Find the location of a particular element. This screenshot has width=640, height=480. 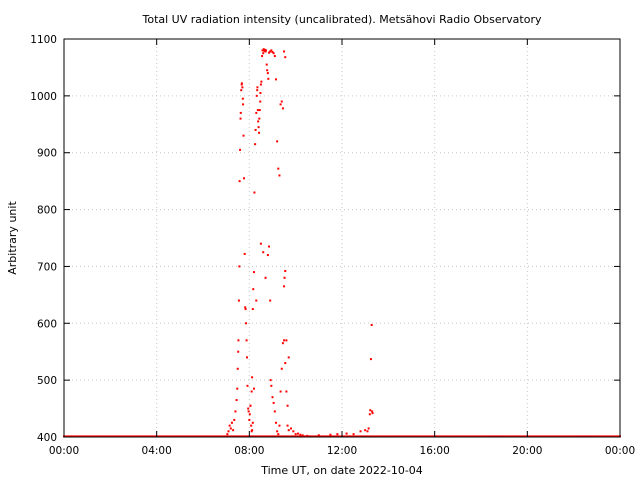

y-tick-label: 600 is located at coordinates (47, 324).